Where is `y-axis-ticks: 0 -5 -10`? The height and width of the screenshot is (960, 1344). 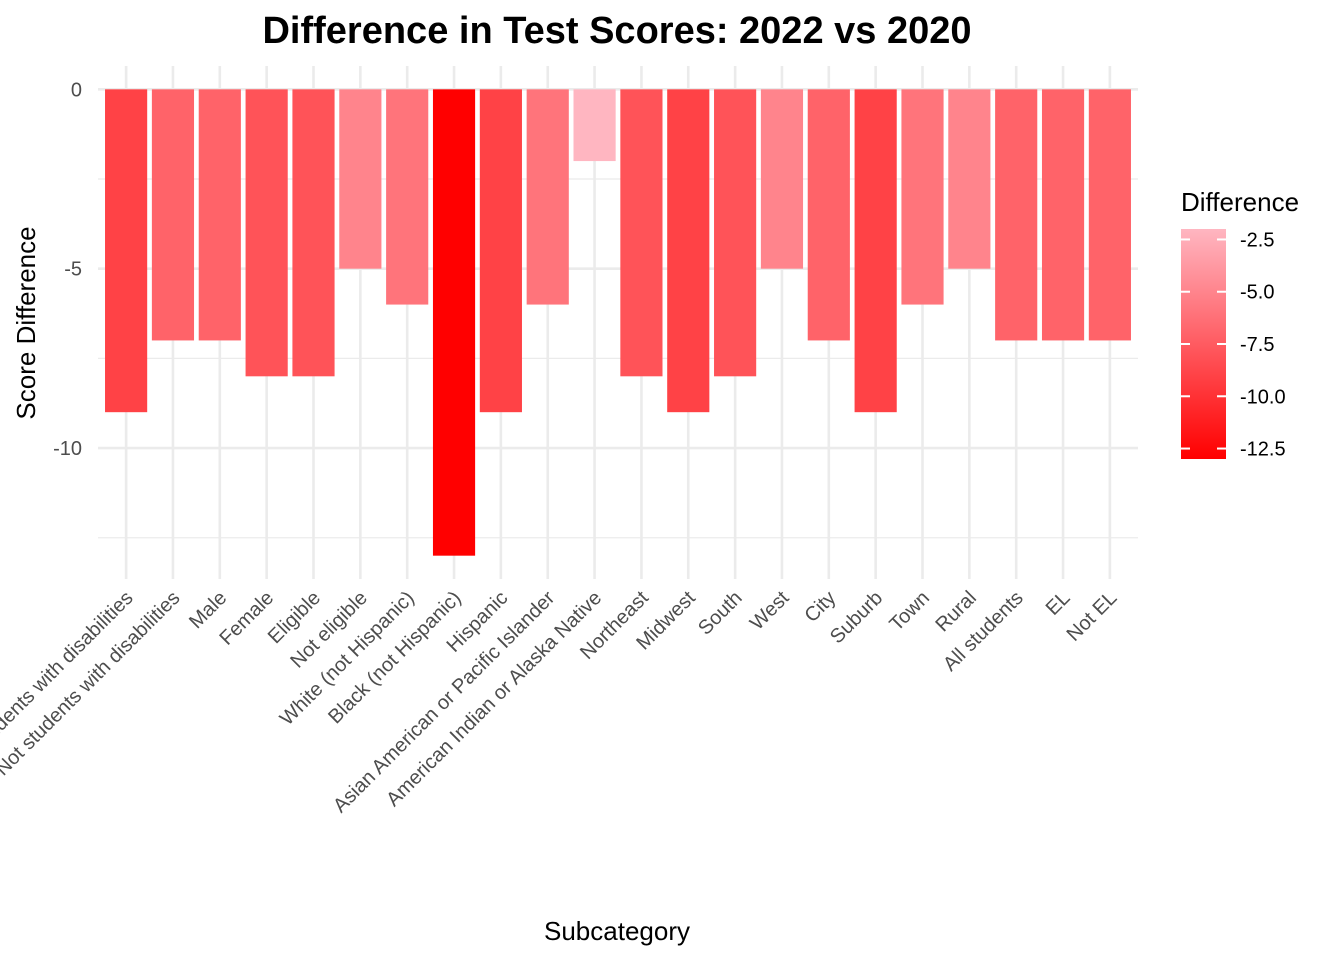 y-axis-ticks: 0 -5 -10 is located at coordinates (67, 269).